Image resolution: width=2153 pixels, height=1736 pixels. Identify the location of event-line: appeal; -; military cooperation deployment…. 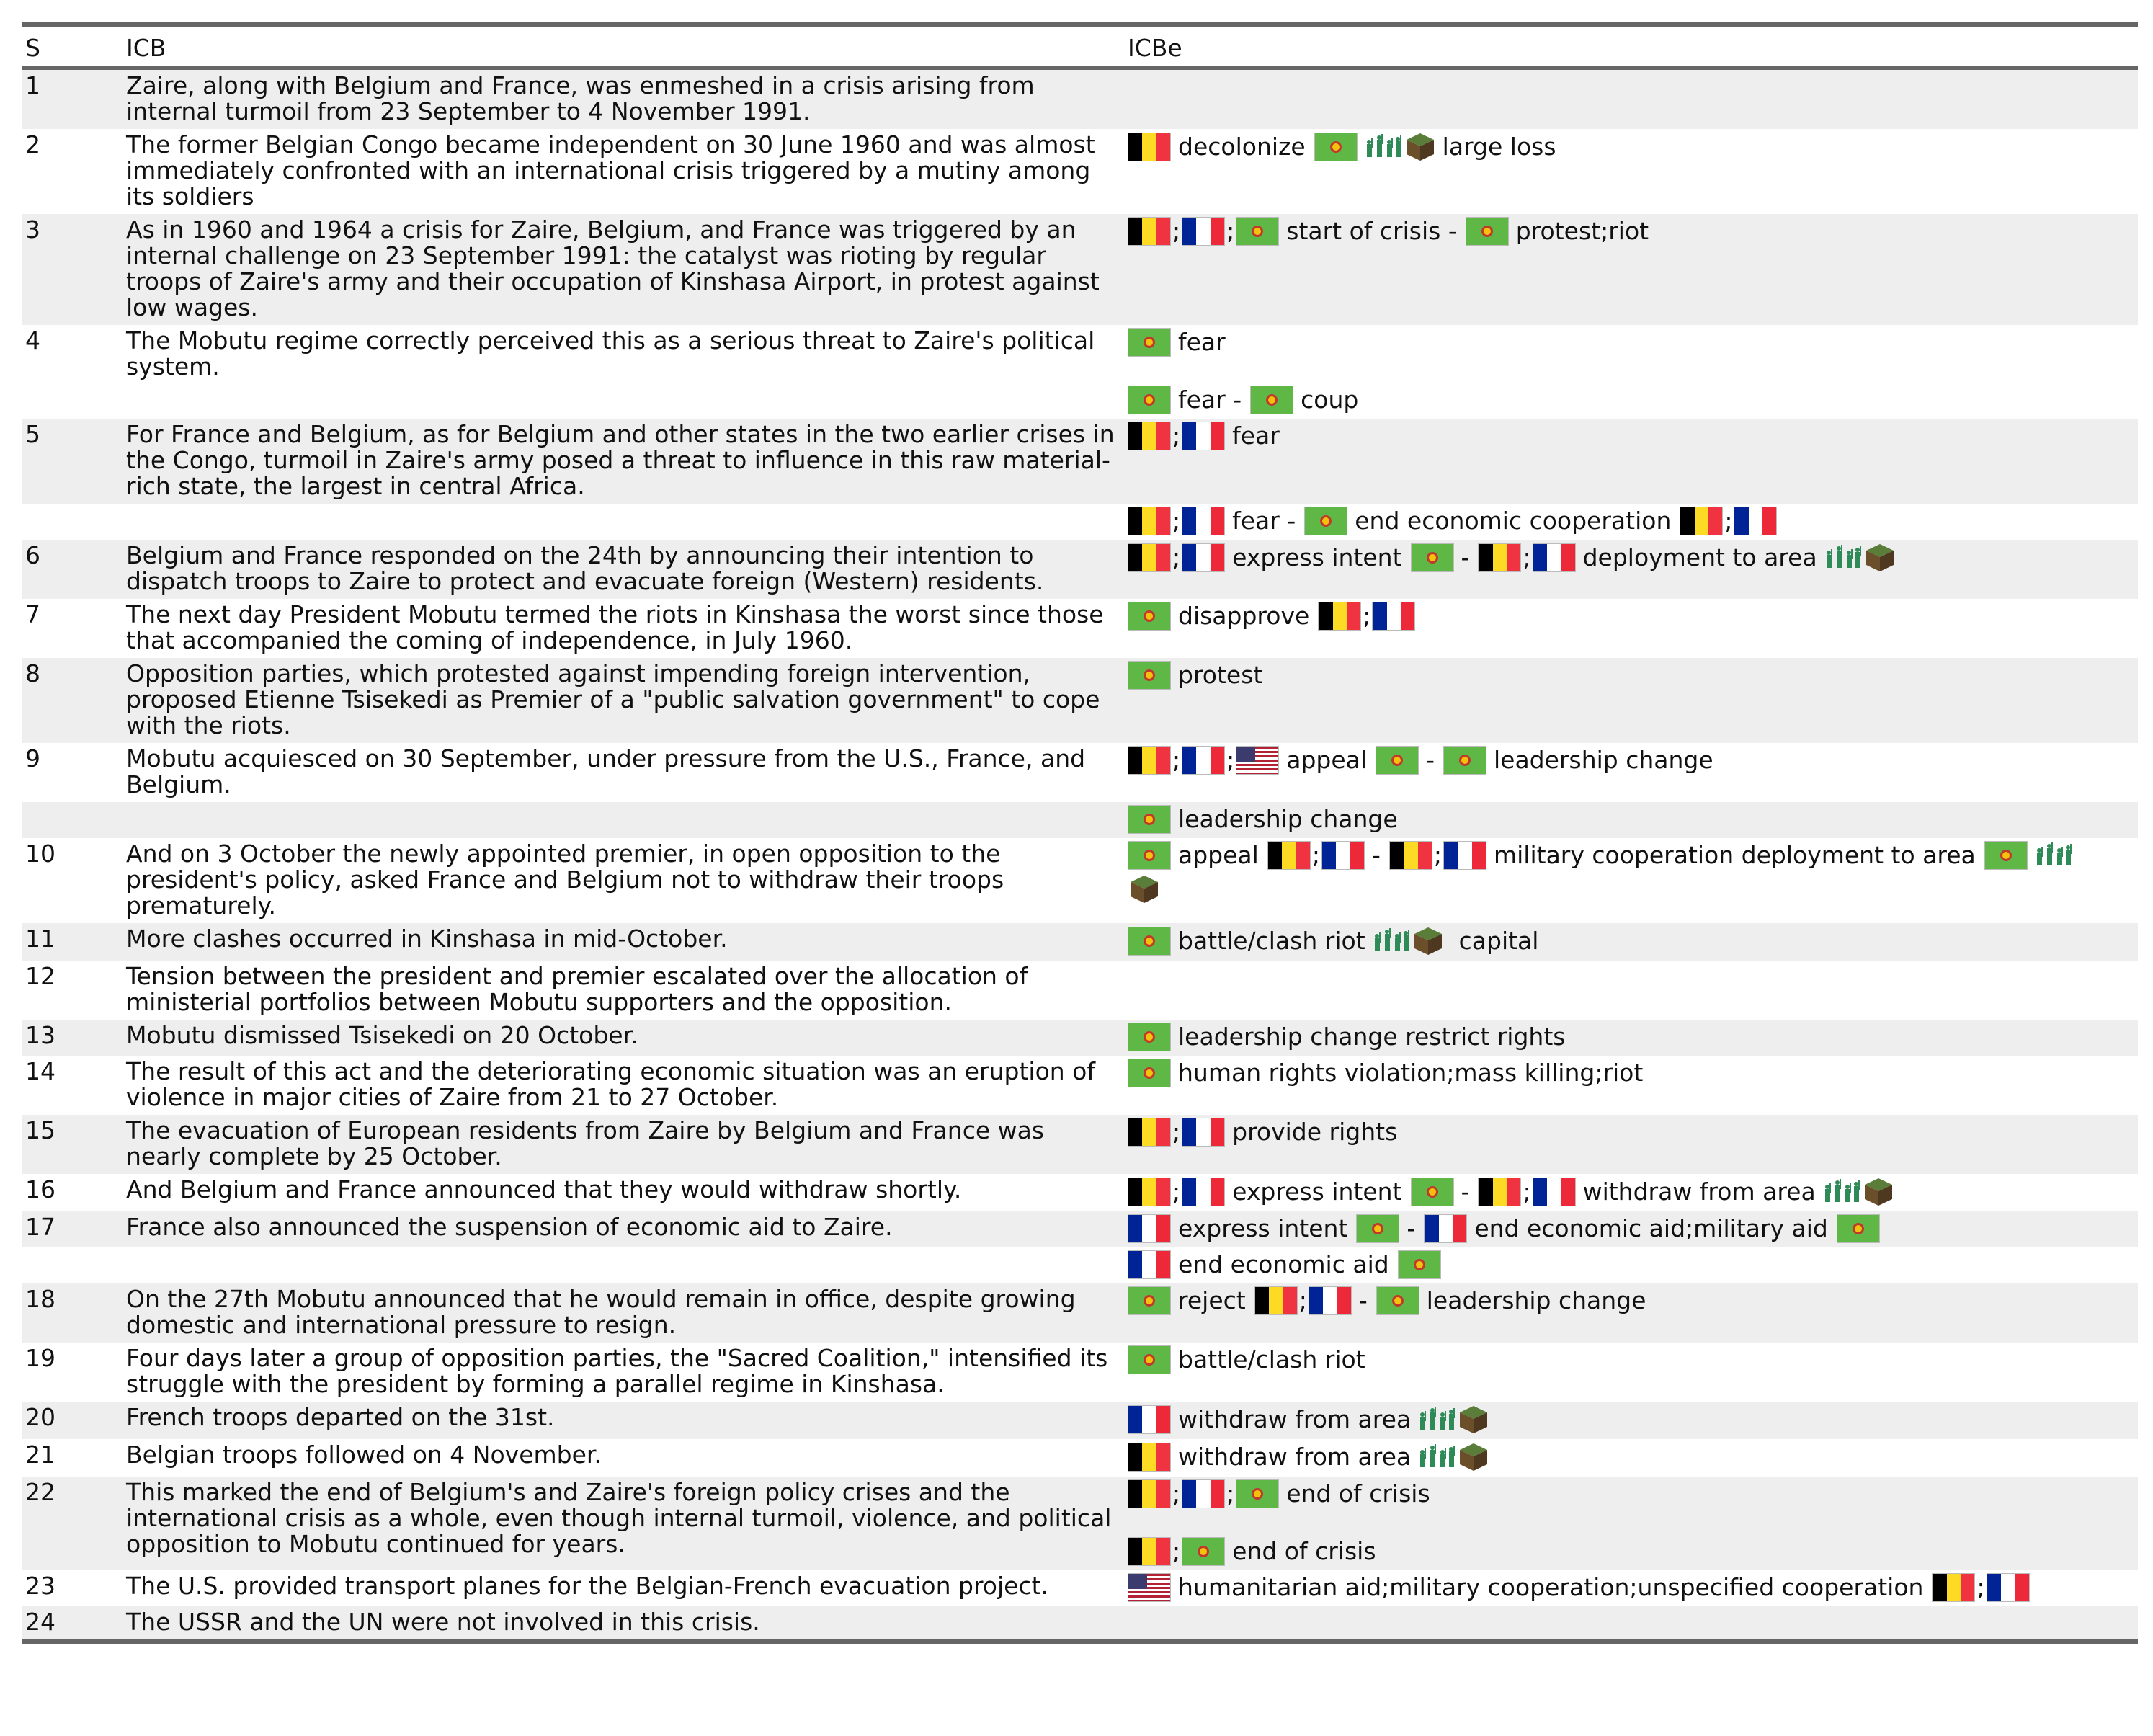
(1630, 855).